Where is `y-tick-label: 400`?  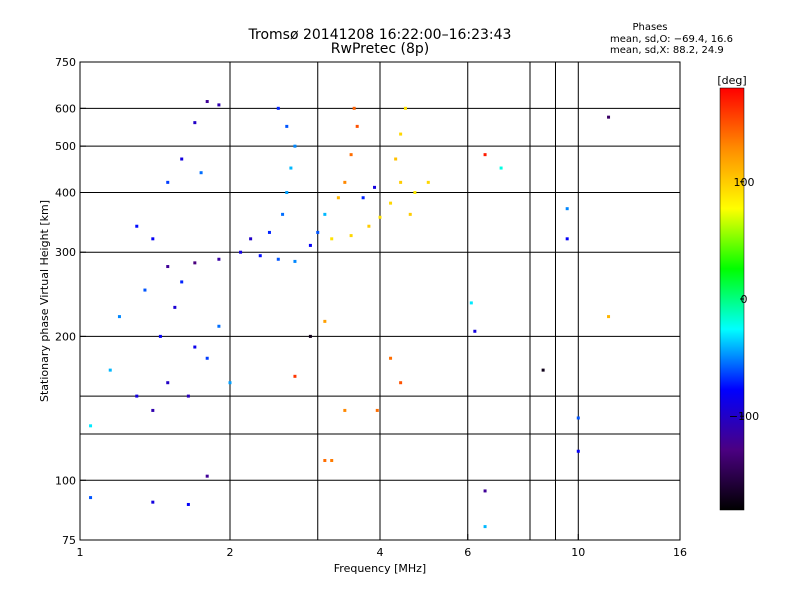
y-tick-label: 400 is located at coordinates (65, 192).